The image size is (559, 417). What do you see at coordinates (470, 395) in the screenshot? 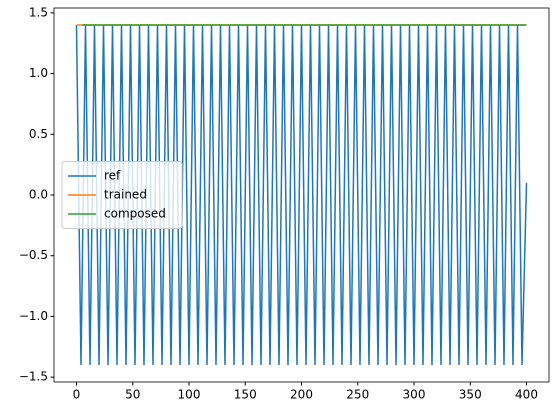
I see `x-tick-label: 350` at bounding box center [470, 395].